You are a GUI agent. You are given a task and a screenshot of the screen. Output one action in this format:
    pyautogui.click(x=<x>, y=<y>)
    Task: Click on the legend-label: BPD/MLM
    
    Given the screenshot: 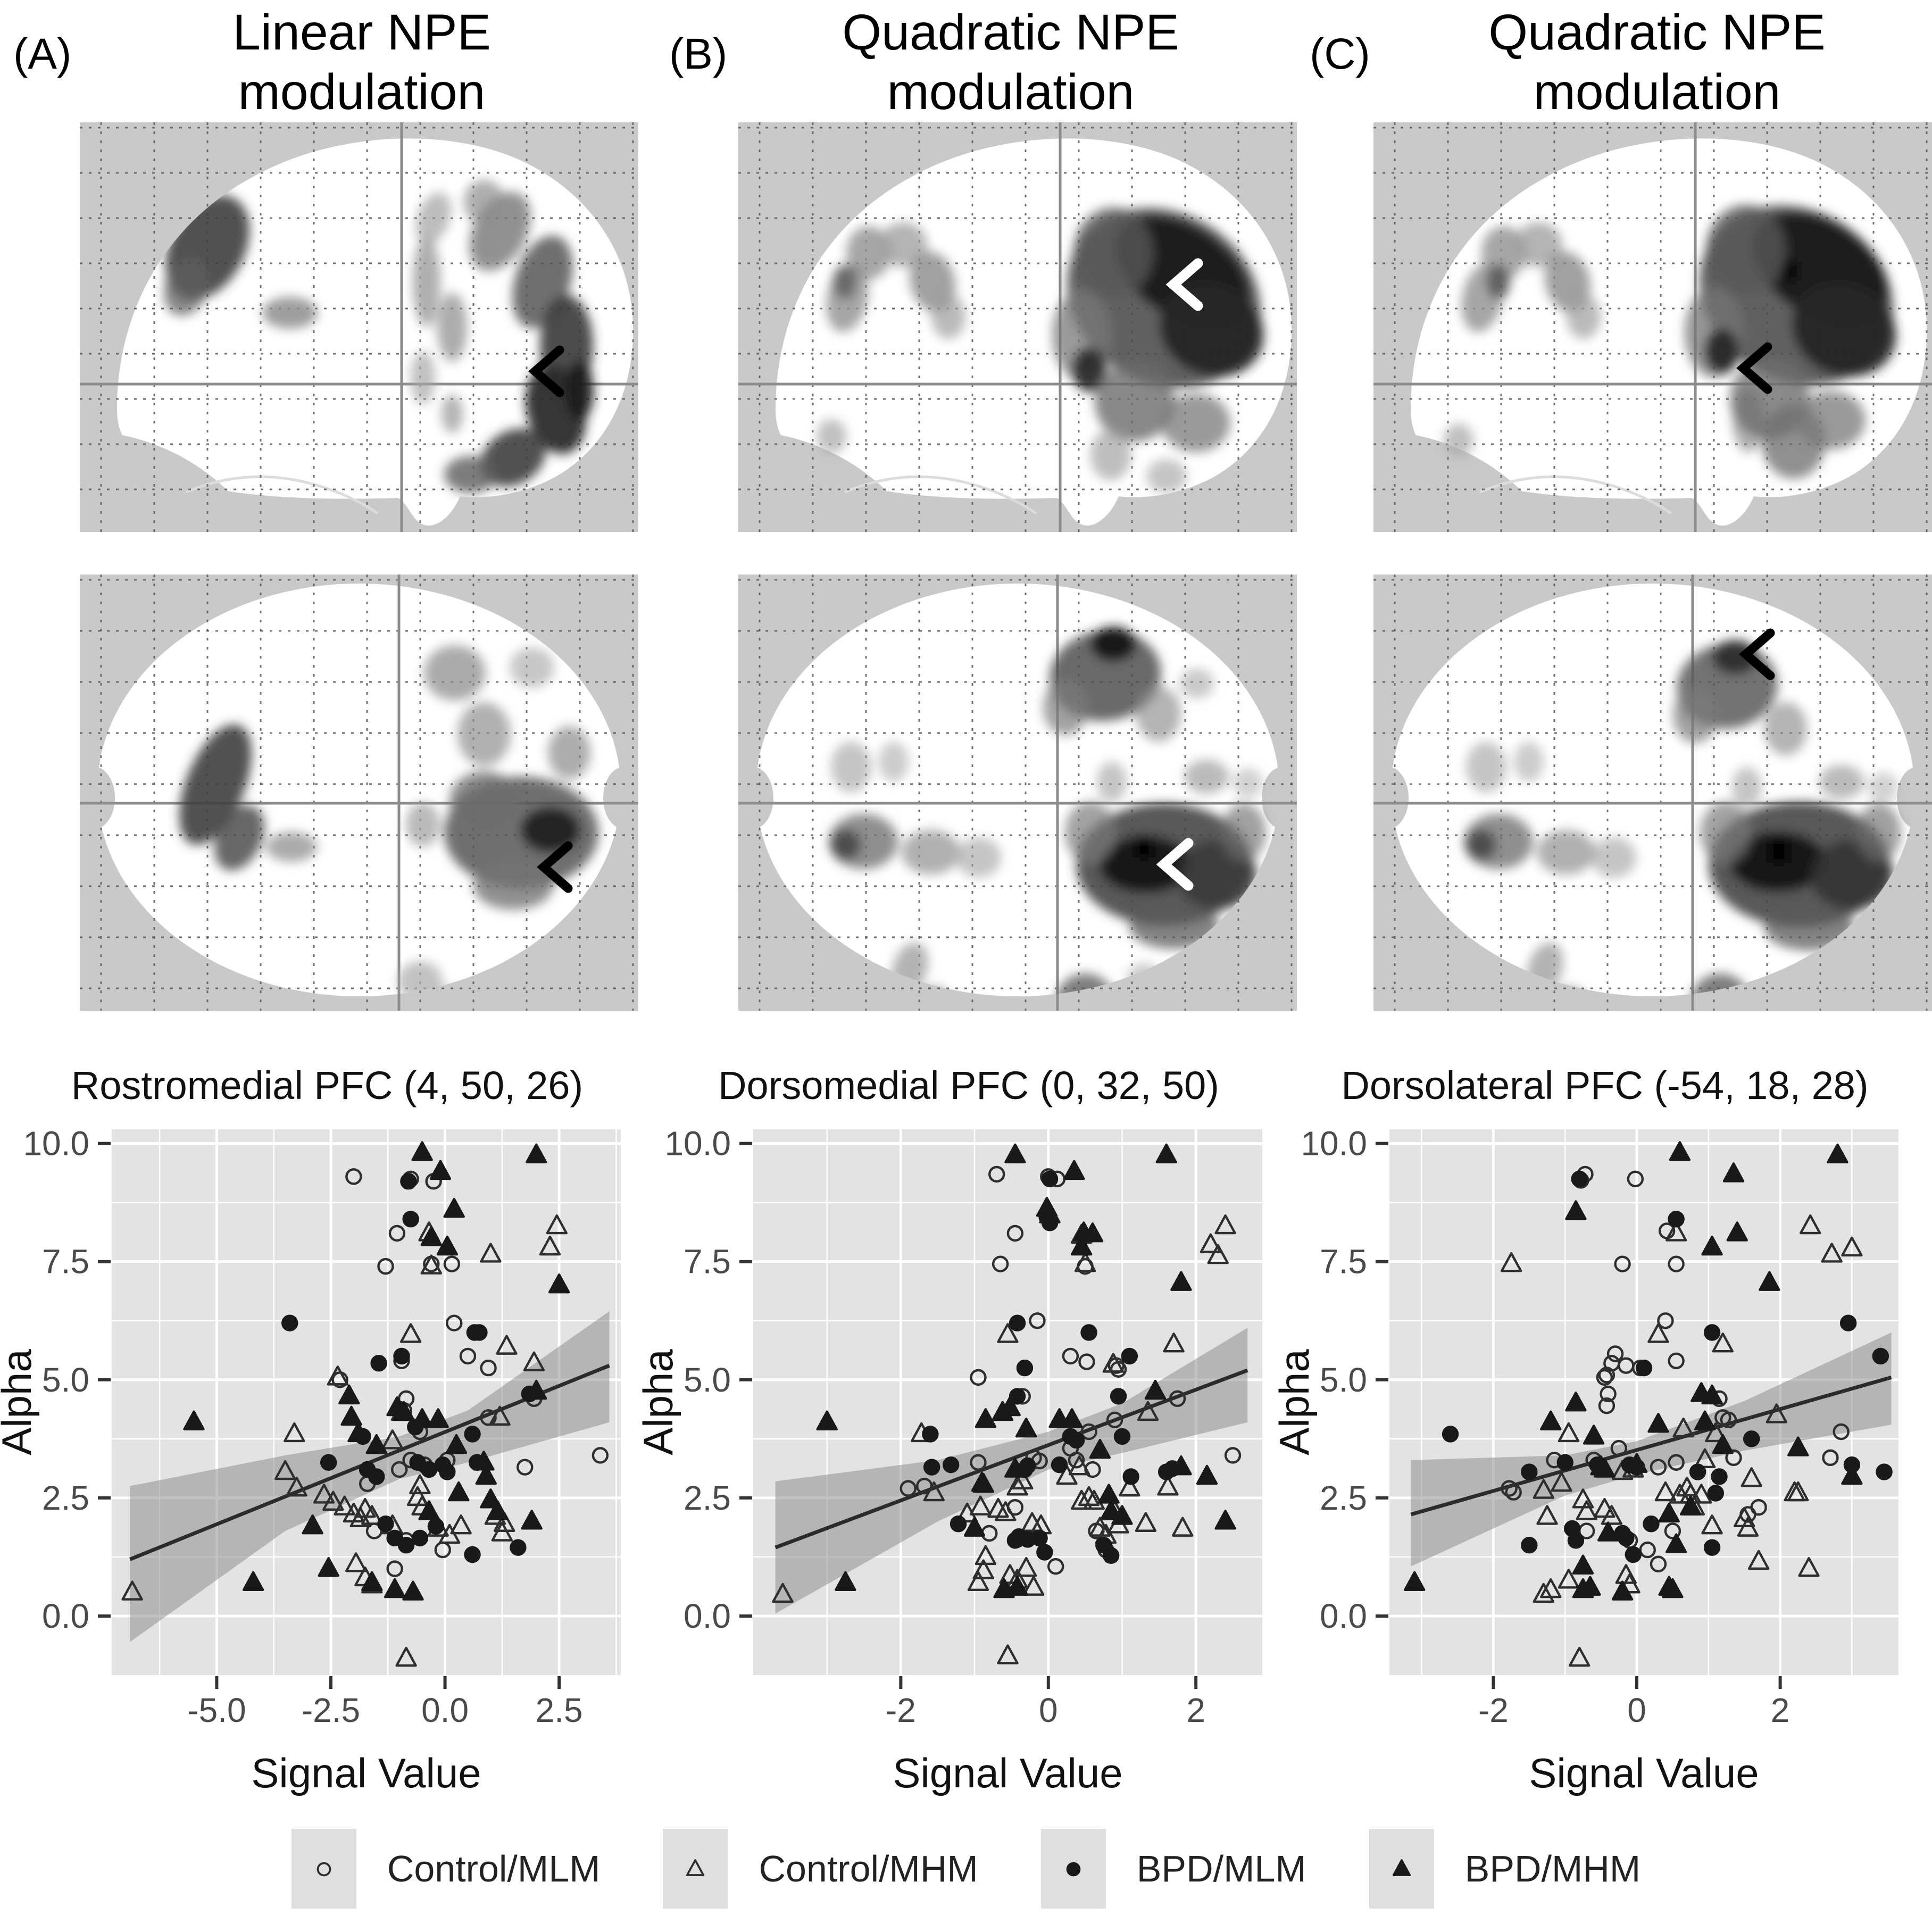 What is the action you would take?
    pyautogui.click(x=1221, y=1868)
    